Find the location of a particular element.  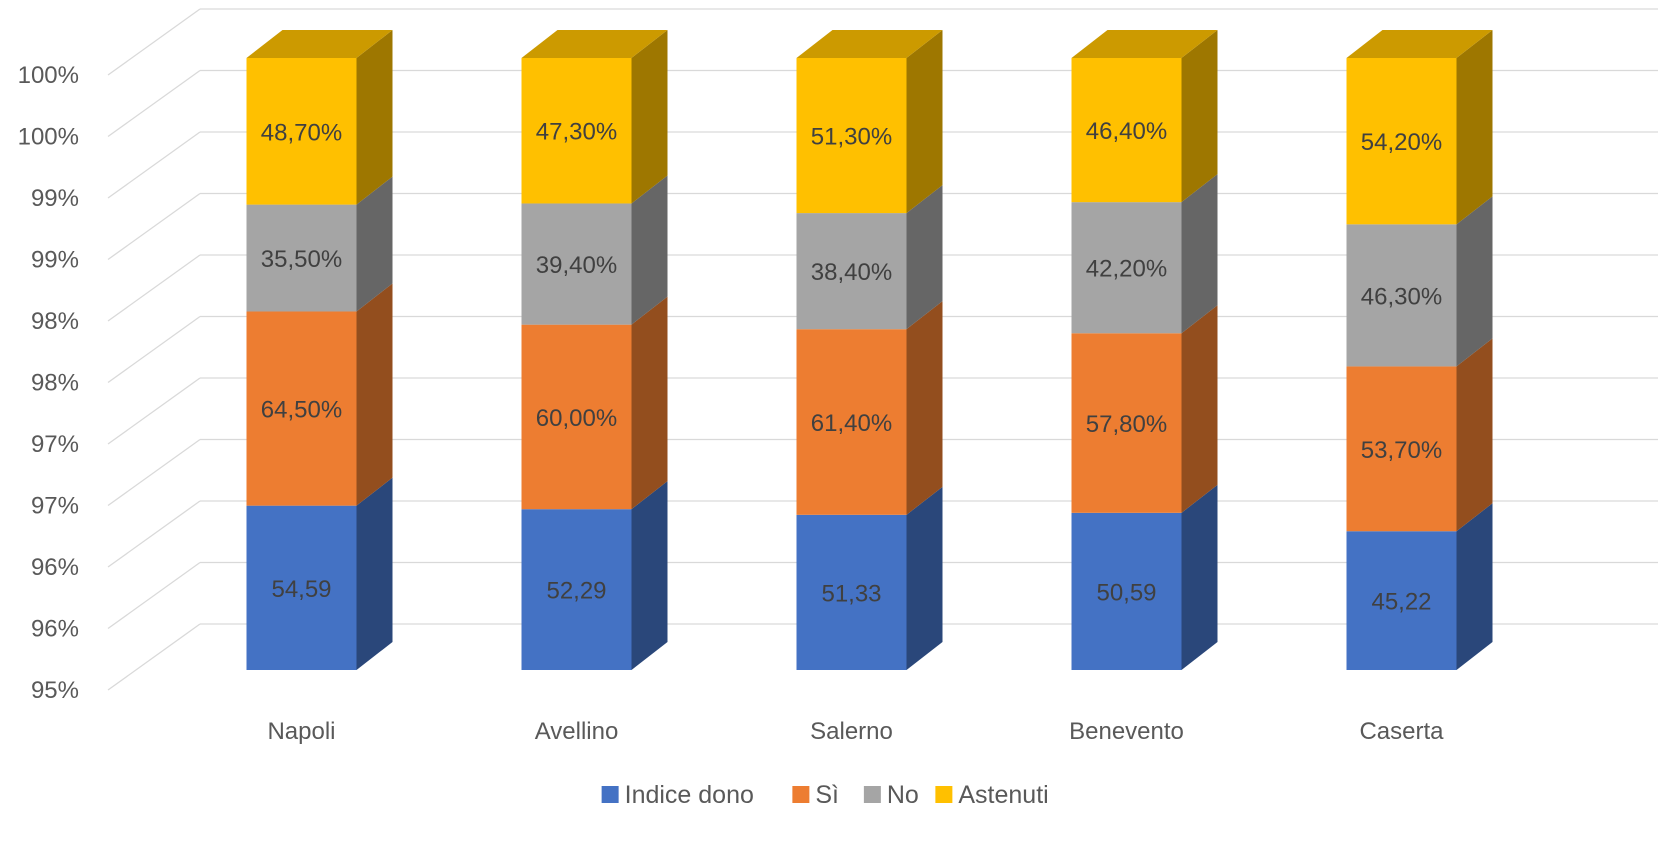

legend-item: Sì is located at coordinates (815, 795).